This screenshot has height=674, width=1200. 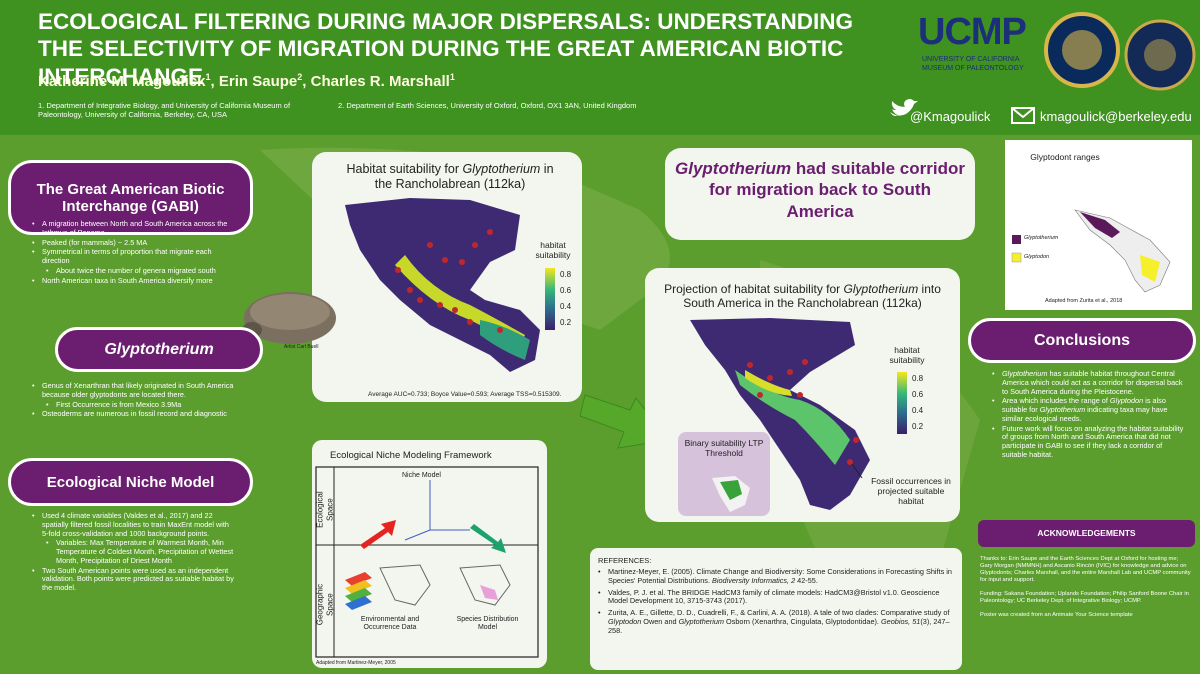 What do you see at coordinates (1041, 238) in the screenshot?
I see `legend-label: Glyptotherium` at bounding box center [1041, 238].